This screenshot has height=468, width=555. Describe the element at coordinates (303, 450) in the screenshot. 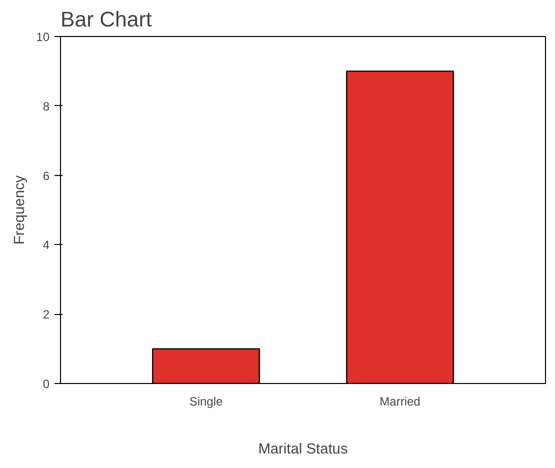

I see `x-axis-title: Marital Status` at that location.